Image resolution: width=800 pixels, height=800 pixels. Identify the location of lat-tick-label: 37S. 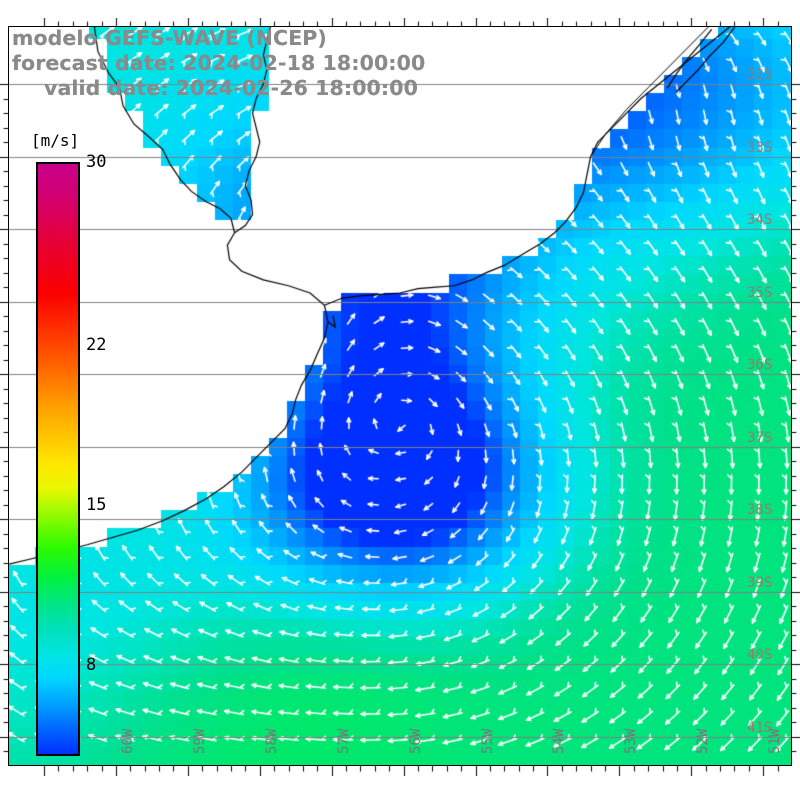
(760, 437).